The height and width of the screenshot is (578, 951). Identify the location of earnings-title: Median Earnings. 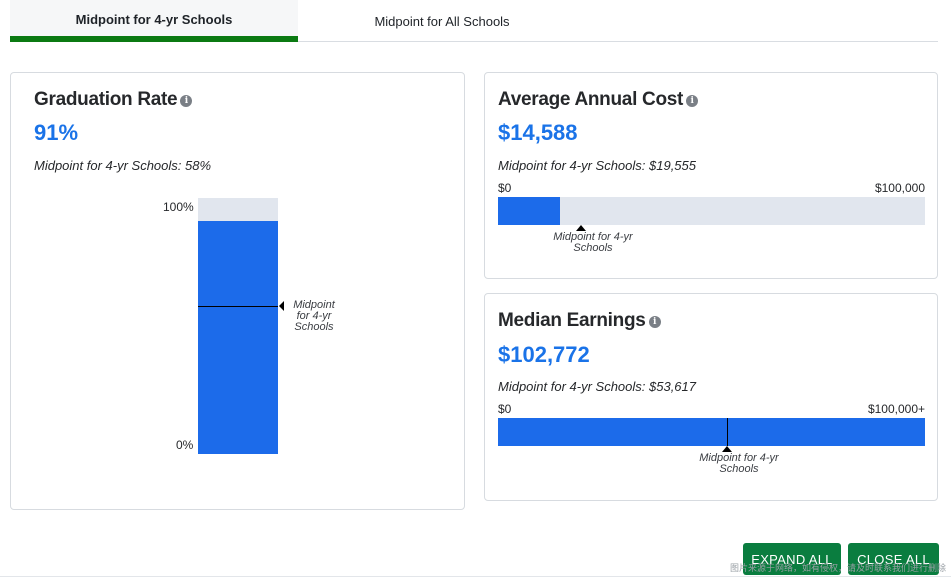
(572, 320).